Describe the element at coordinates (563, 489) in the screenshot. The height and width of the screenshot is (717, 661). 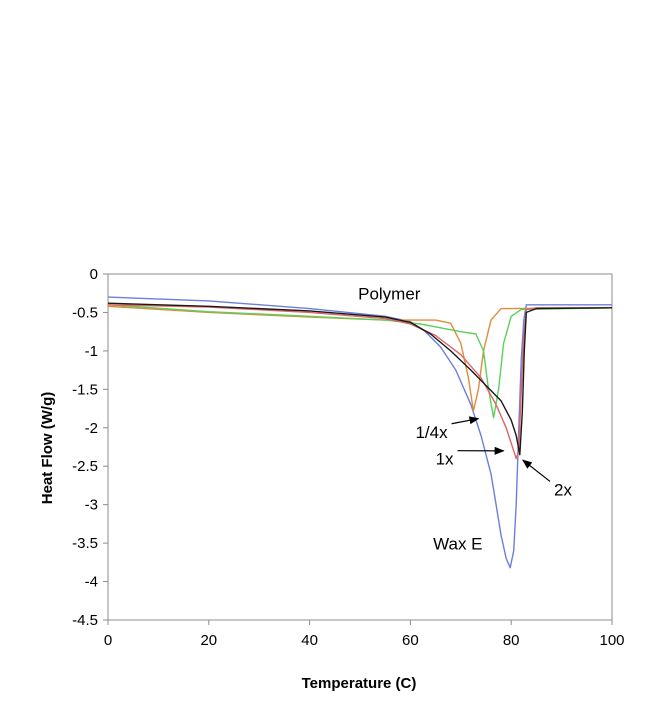
I see `annotation-2x: 2x` at that location.